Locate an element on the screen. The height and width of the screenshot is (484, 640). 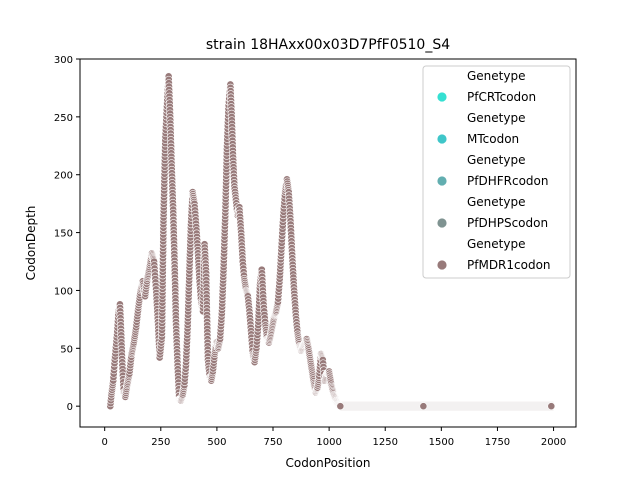
legend-label: PfMDR1codon is located at coordinates (509, 265).